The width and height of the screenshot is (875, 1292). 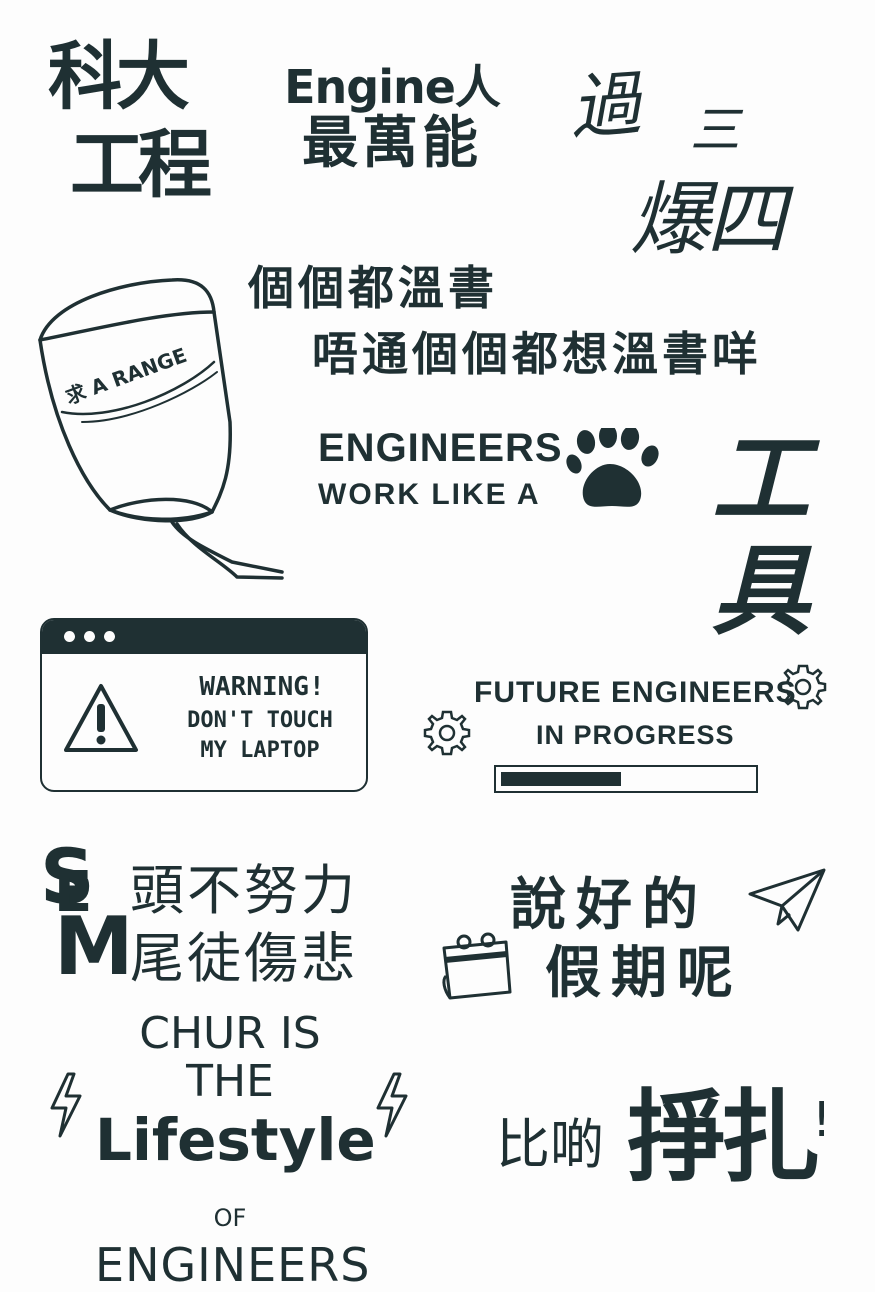 What do you see at coordinates (609, 905) in the screenshot?
I see `promised-holiday-line1: 說好的` at bounding box center [609, 905].